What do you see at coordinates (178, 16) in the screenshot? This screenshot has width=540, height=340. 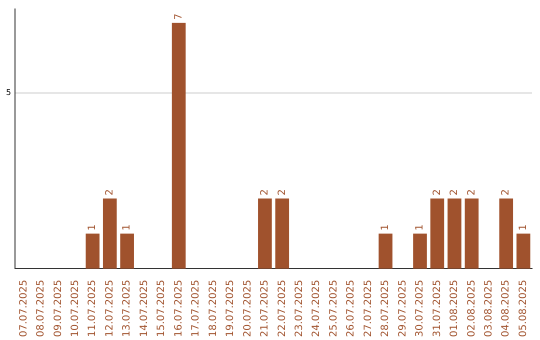 I see `data-label: 7` at bounding box center [178, 16].